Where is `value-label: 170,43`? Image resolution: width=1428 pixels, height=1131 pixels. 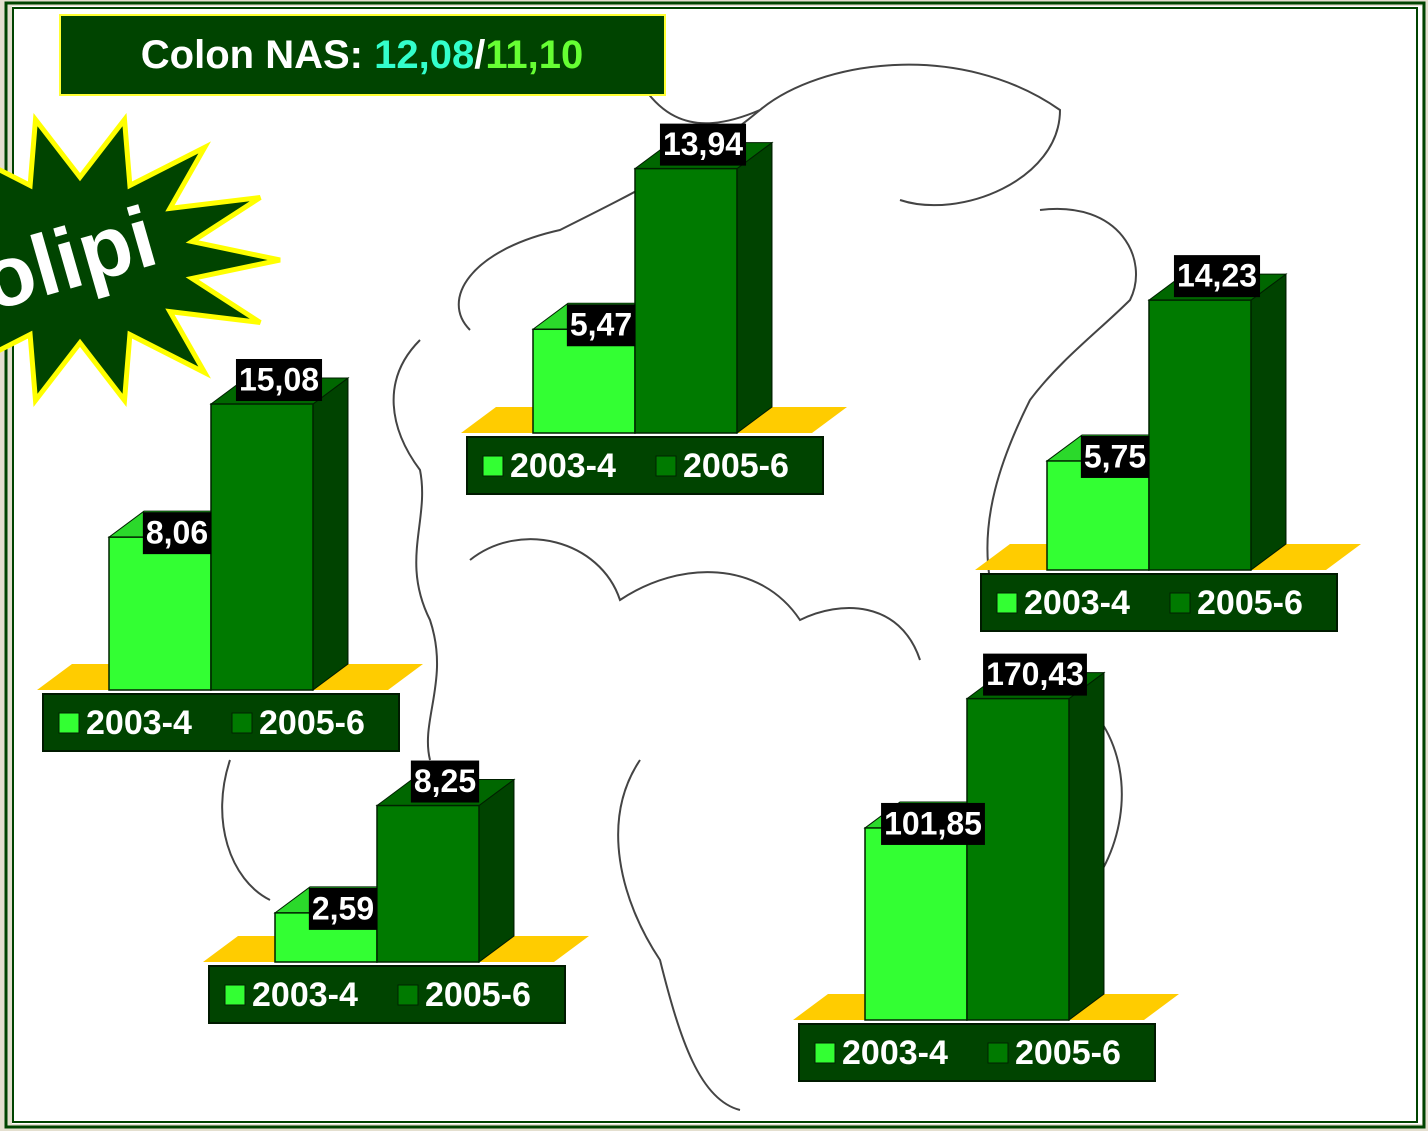 value-label: 170,43 is located at coordinates (1035, 674).